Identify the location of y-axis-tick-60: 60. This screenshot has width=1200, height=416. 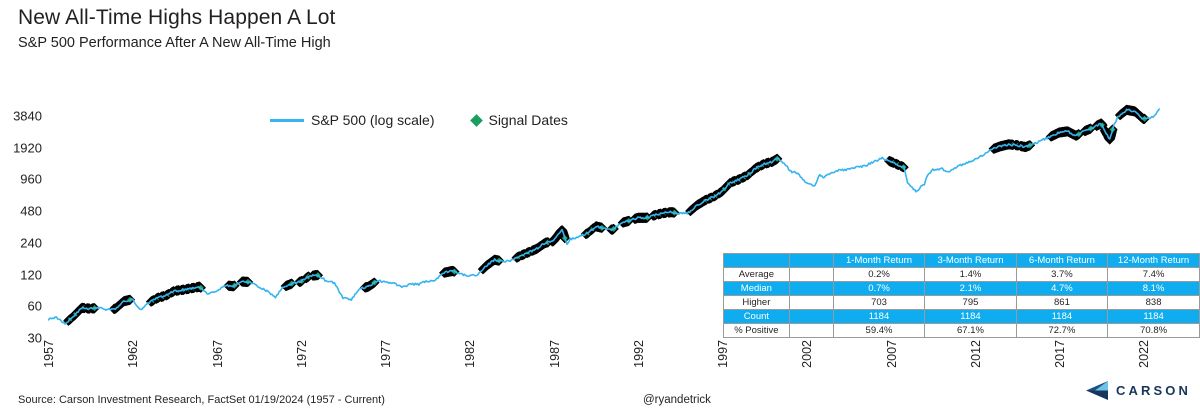
(34, 306).